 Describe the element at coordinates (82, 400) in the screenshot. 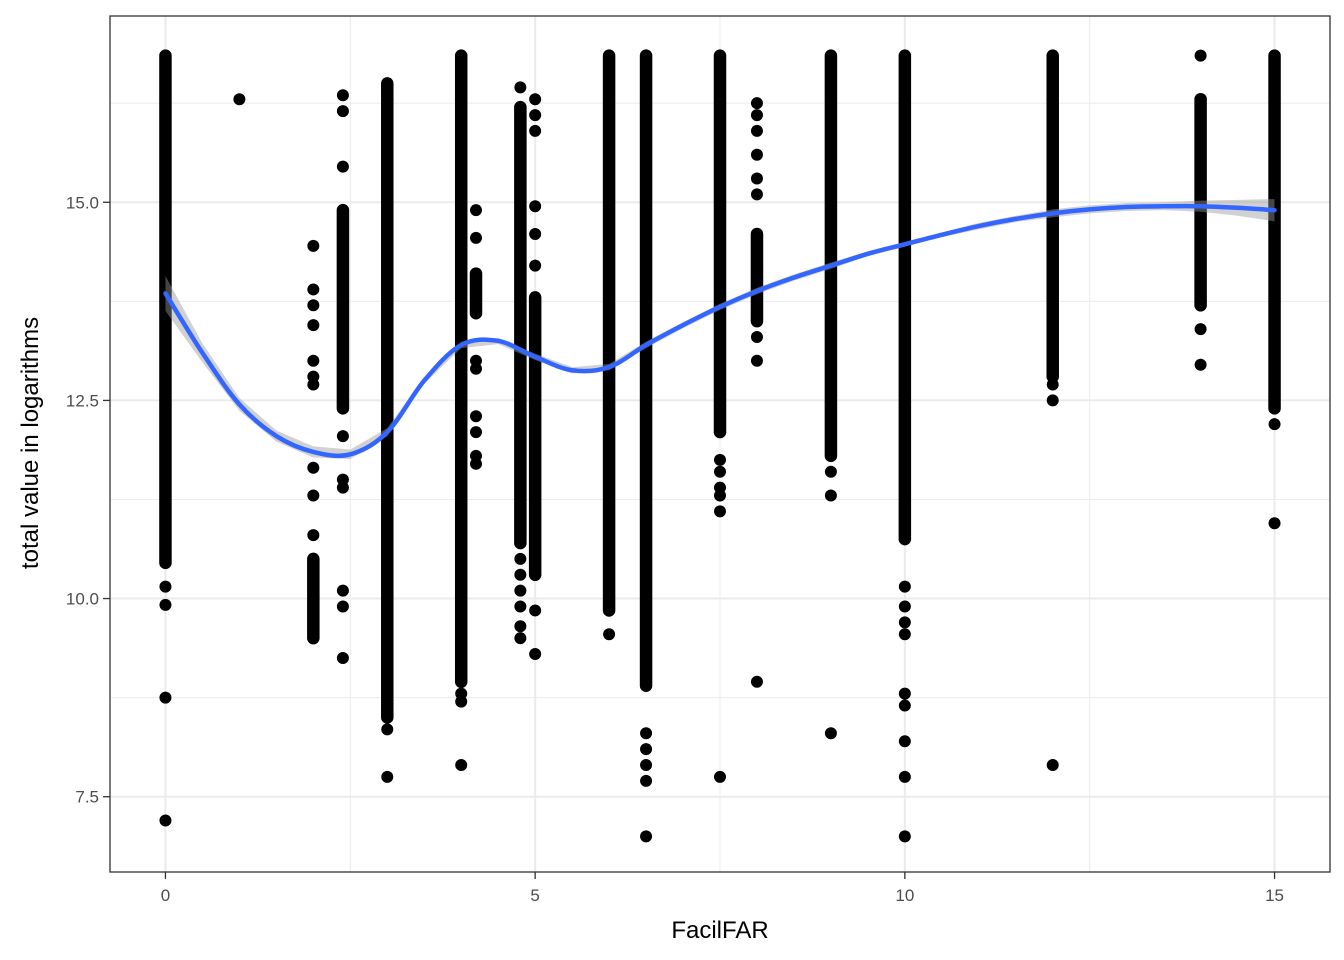

I see `y-tick-label: 12.5` at that location.